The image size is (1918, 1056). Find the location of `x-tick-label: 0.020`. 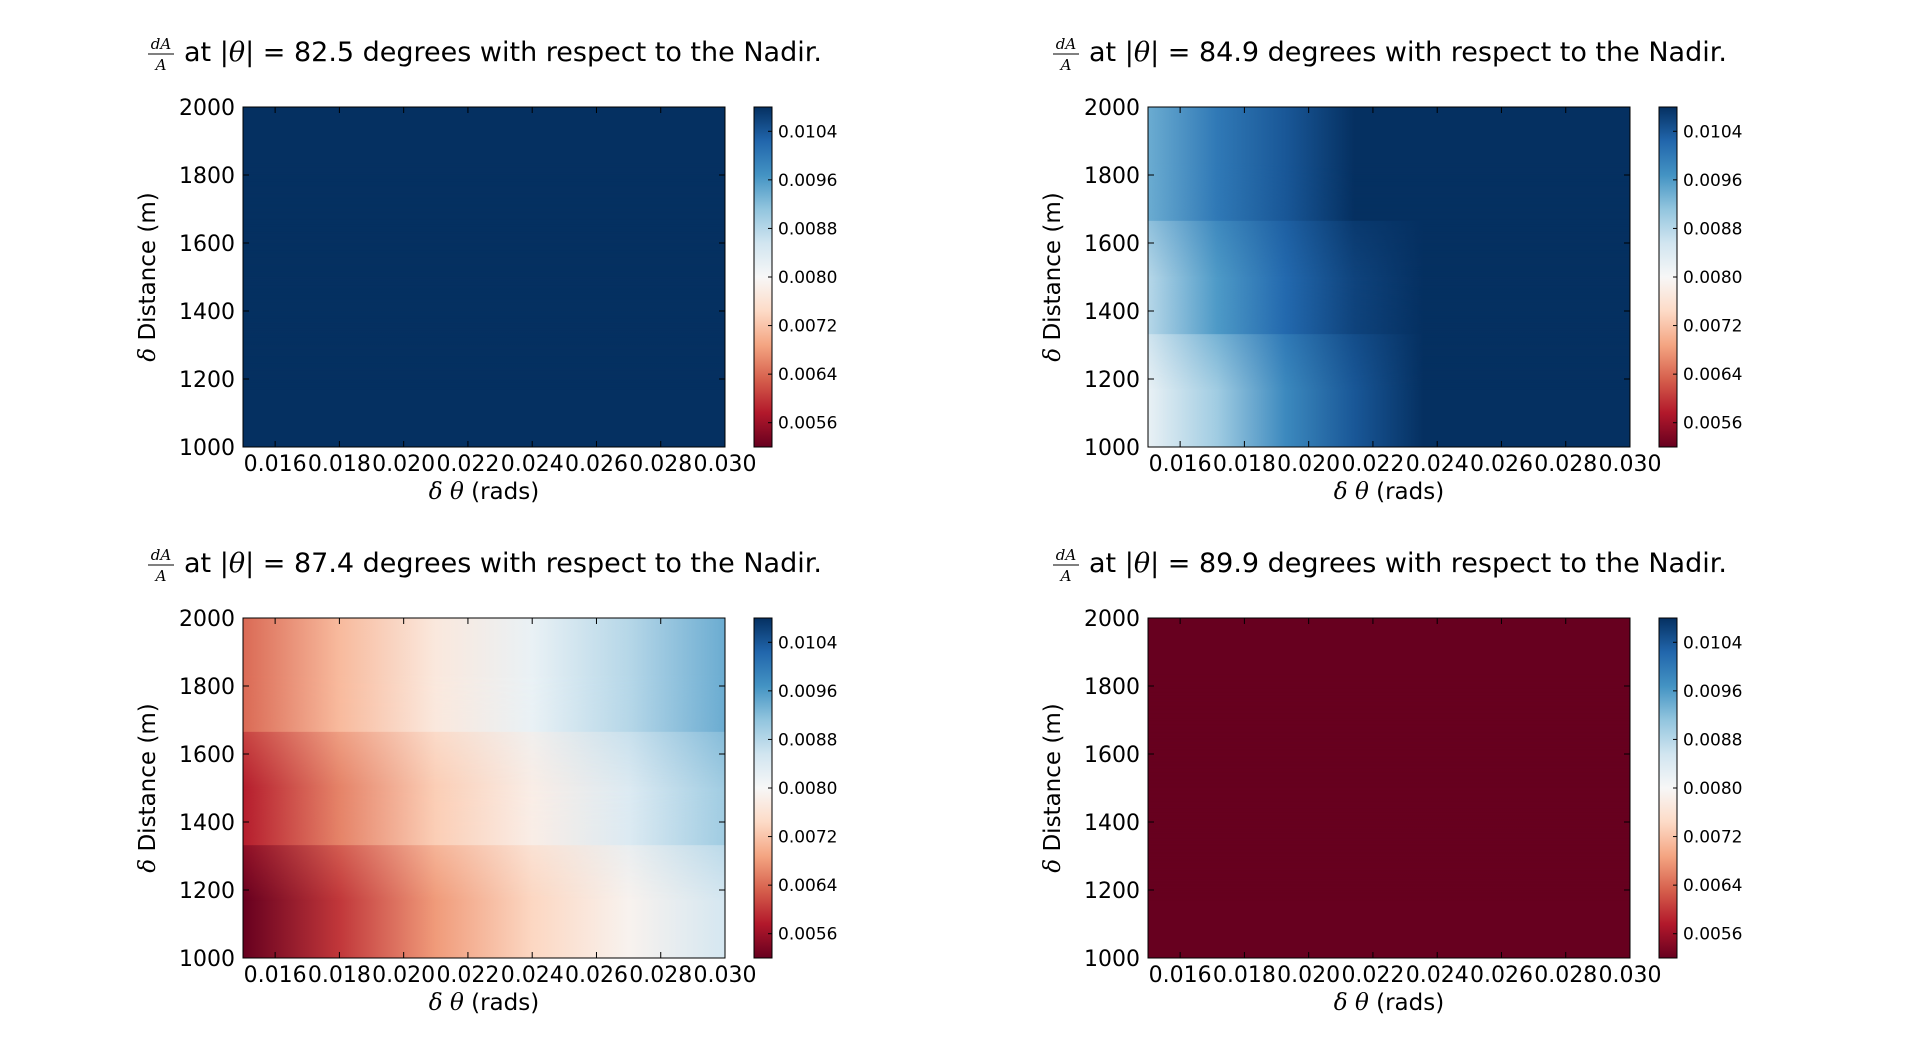

x-tick-label: 0.020 is located at coordinates (403, 464).